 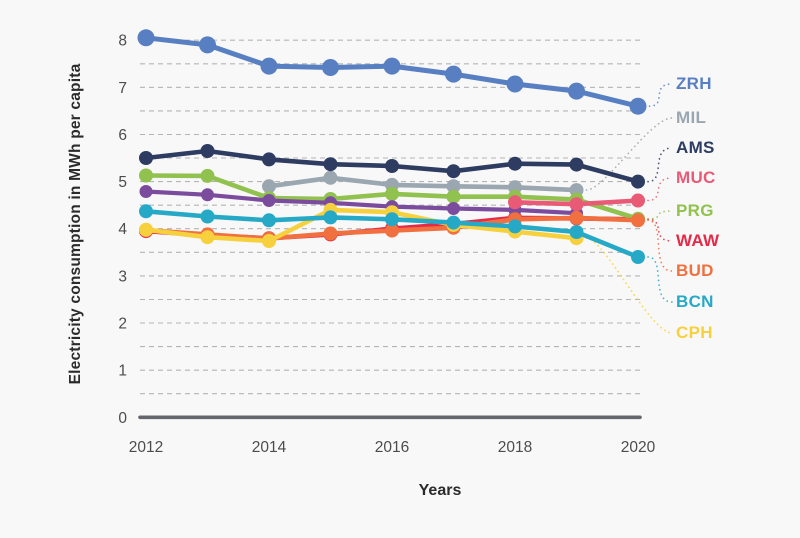 What do you see at coordinates (440, 490) in the screenshot?
I see `x-axis-title: Years` at bounding box center [440, 490].